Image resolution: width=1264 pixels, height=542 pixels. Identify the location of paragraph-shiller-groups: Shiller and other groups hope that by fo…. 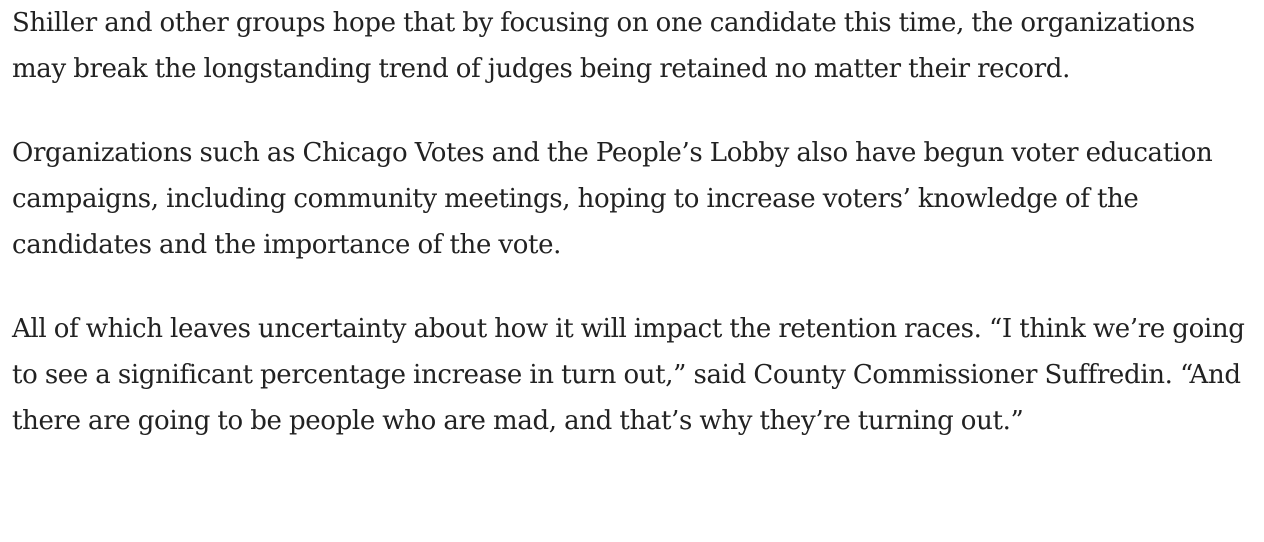
(603, 46).